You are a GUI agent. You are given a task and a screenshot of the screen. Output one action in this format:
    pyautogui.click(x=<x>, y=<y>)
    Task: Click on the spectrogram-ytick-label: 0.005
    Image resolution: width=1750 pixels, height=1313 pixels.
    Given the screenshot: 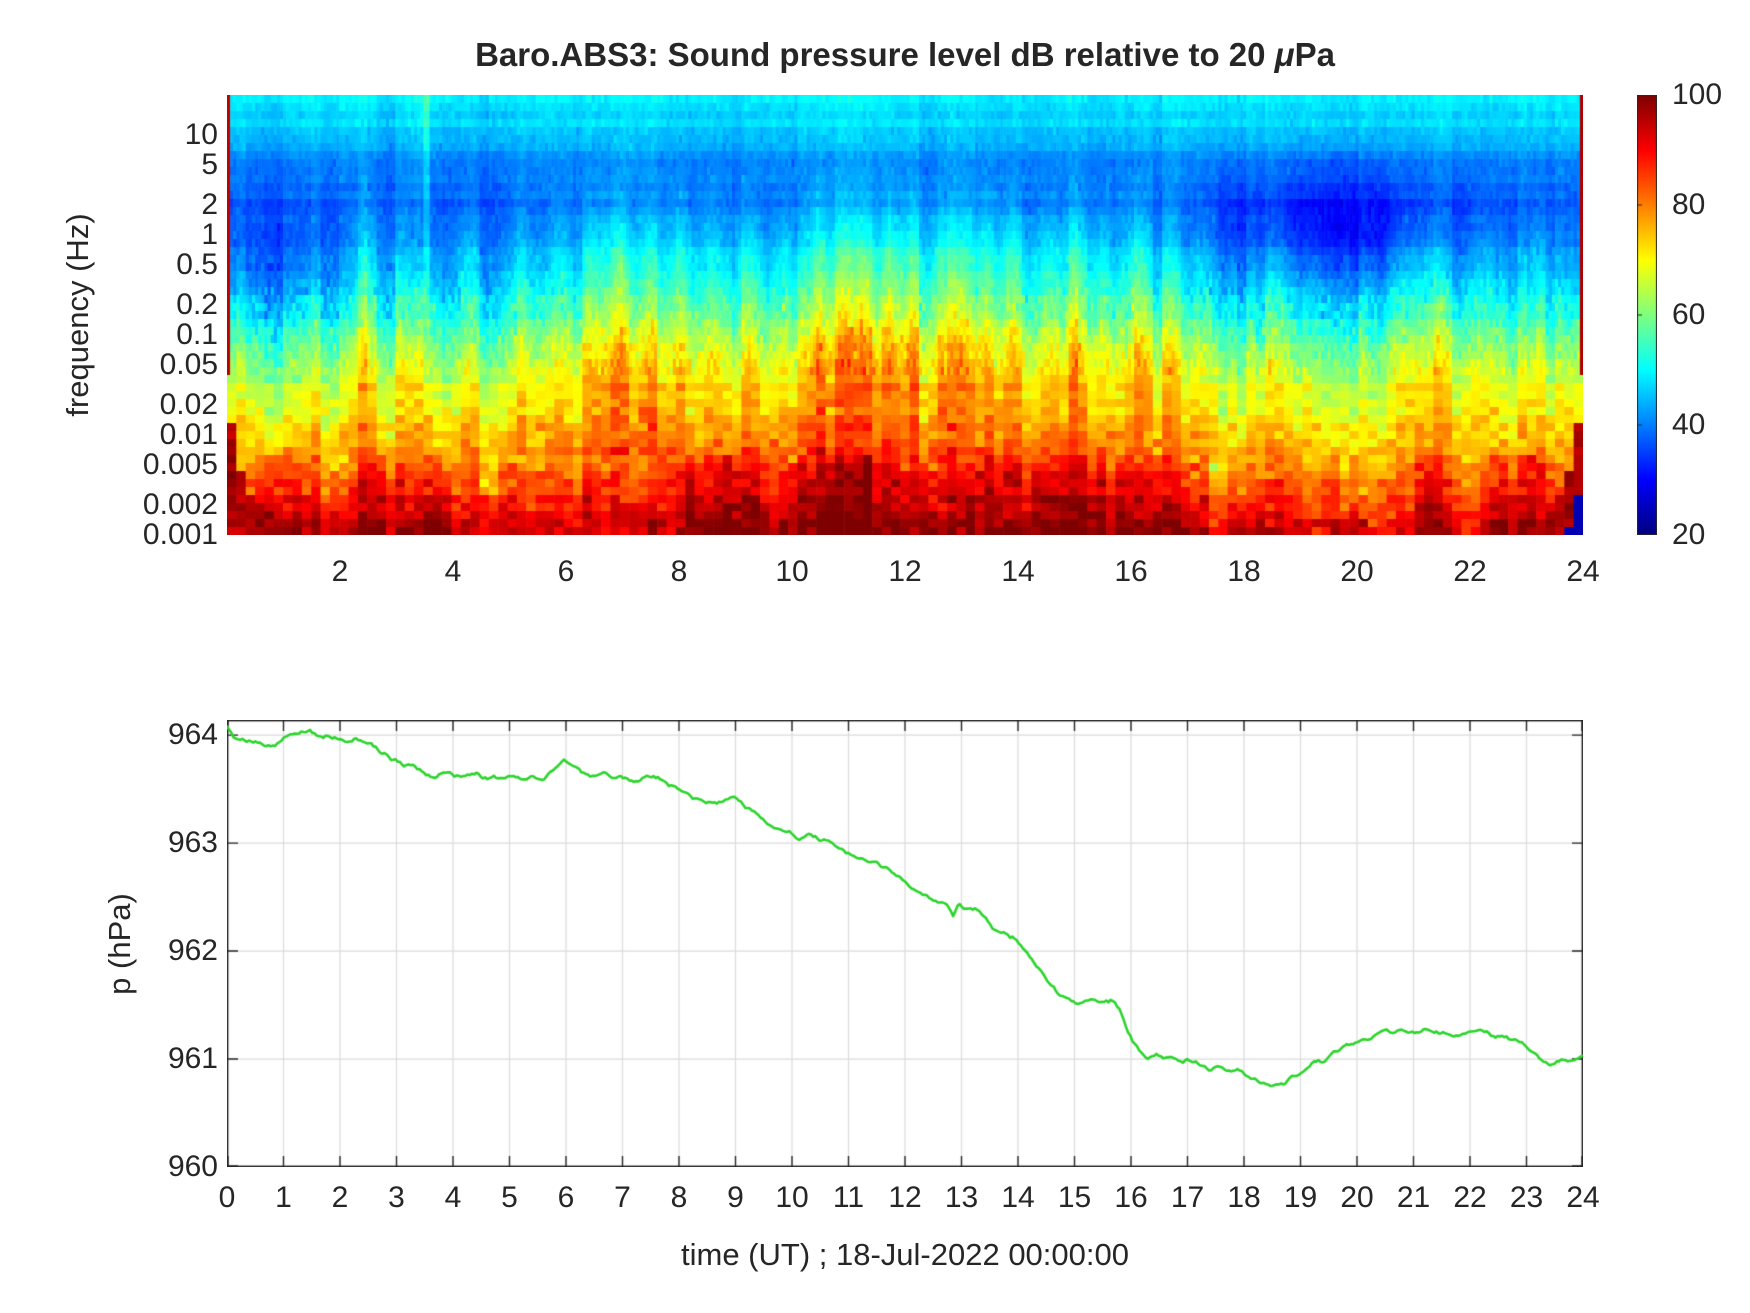 What is the action you would take?
    pyautogui.click(x=180, y=465)
    